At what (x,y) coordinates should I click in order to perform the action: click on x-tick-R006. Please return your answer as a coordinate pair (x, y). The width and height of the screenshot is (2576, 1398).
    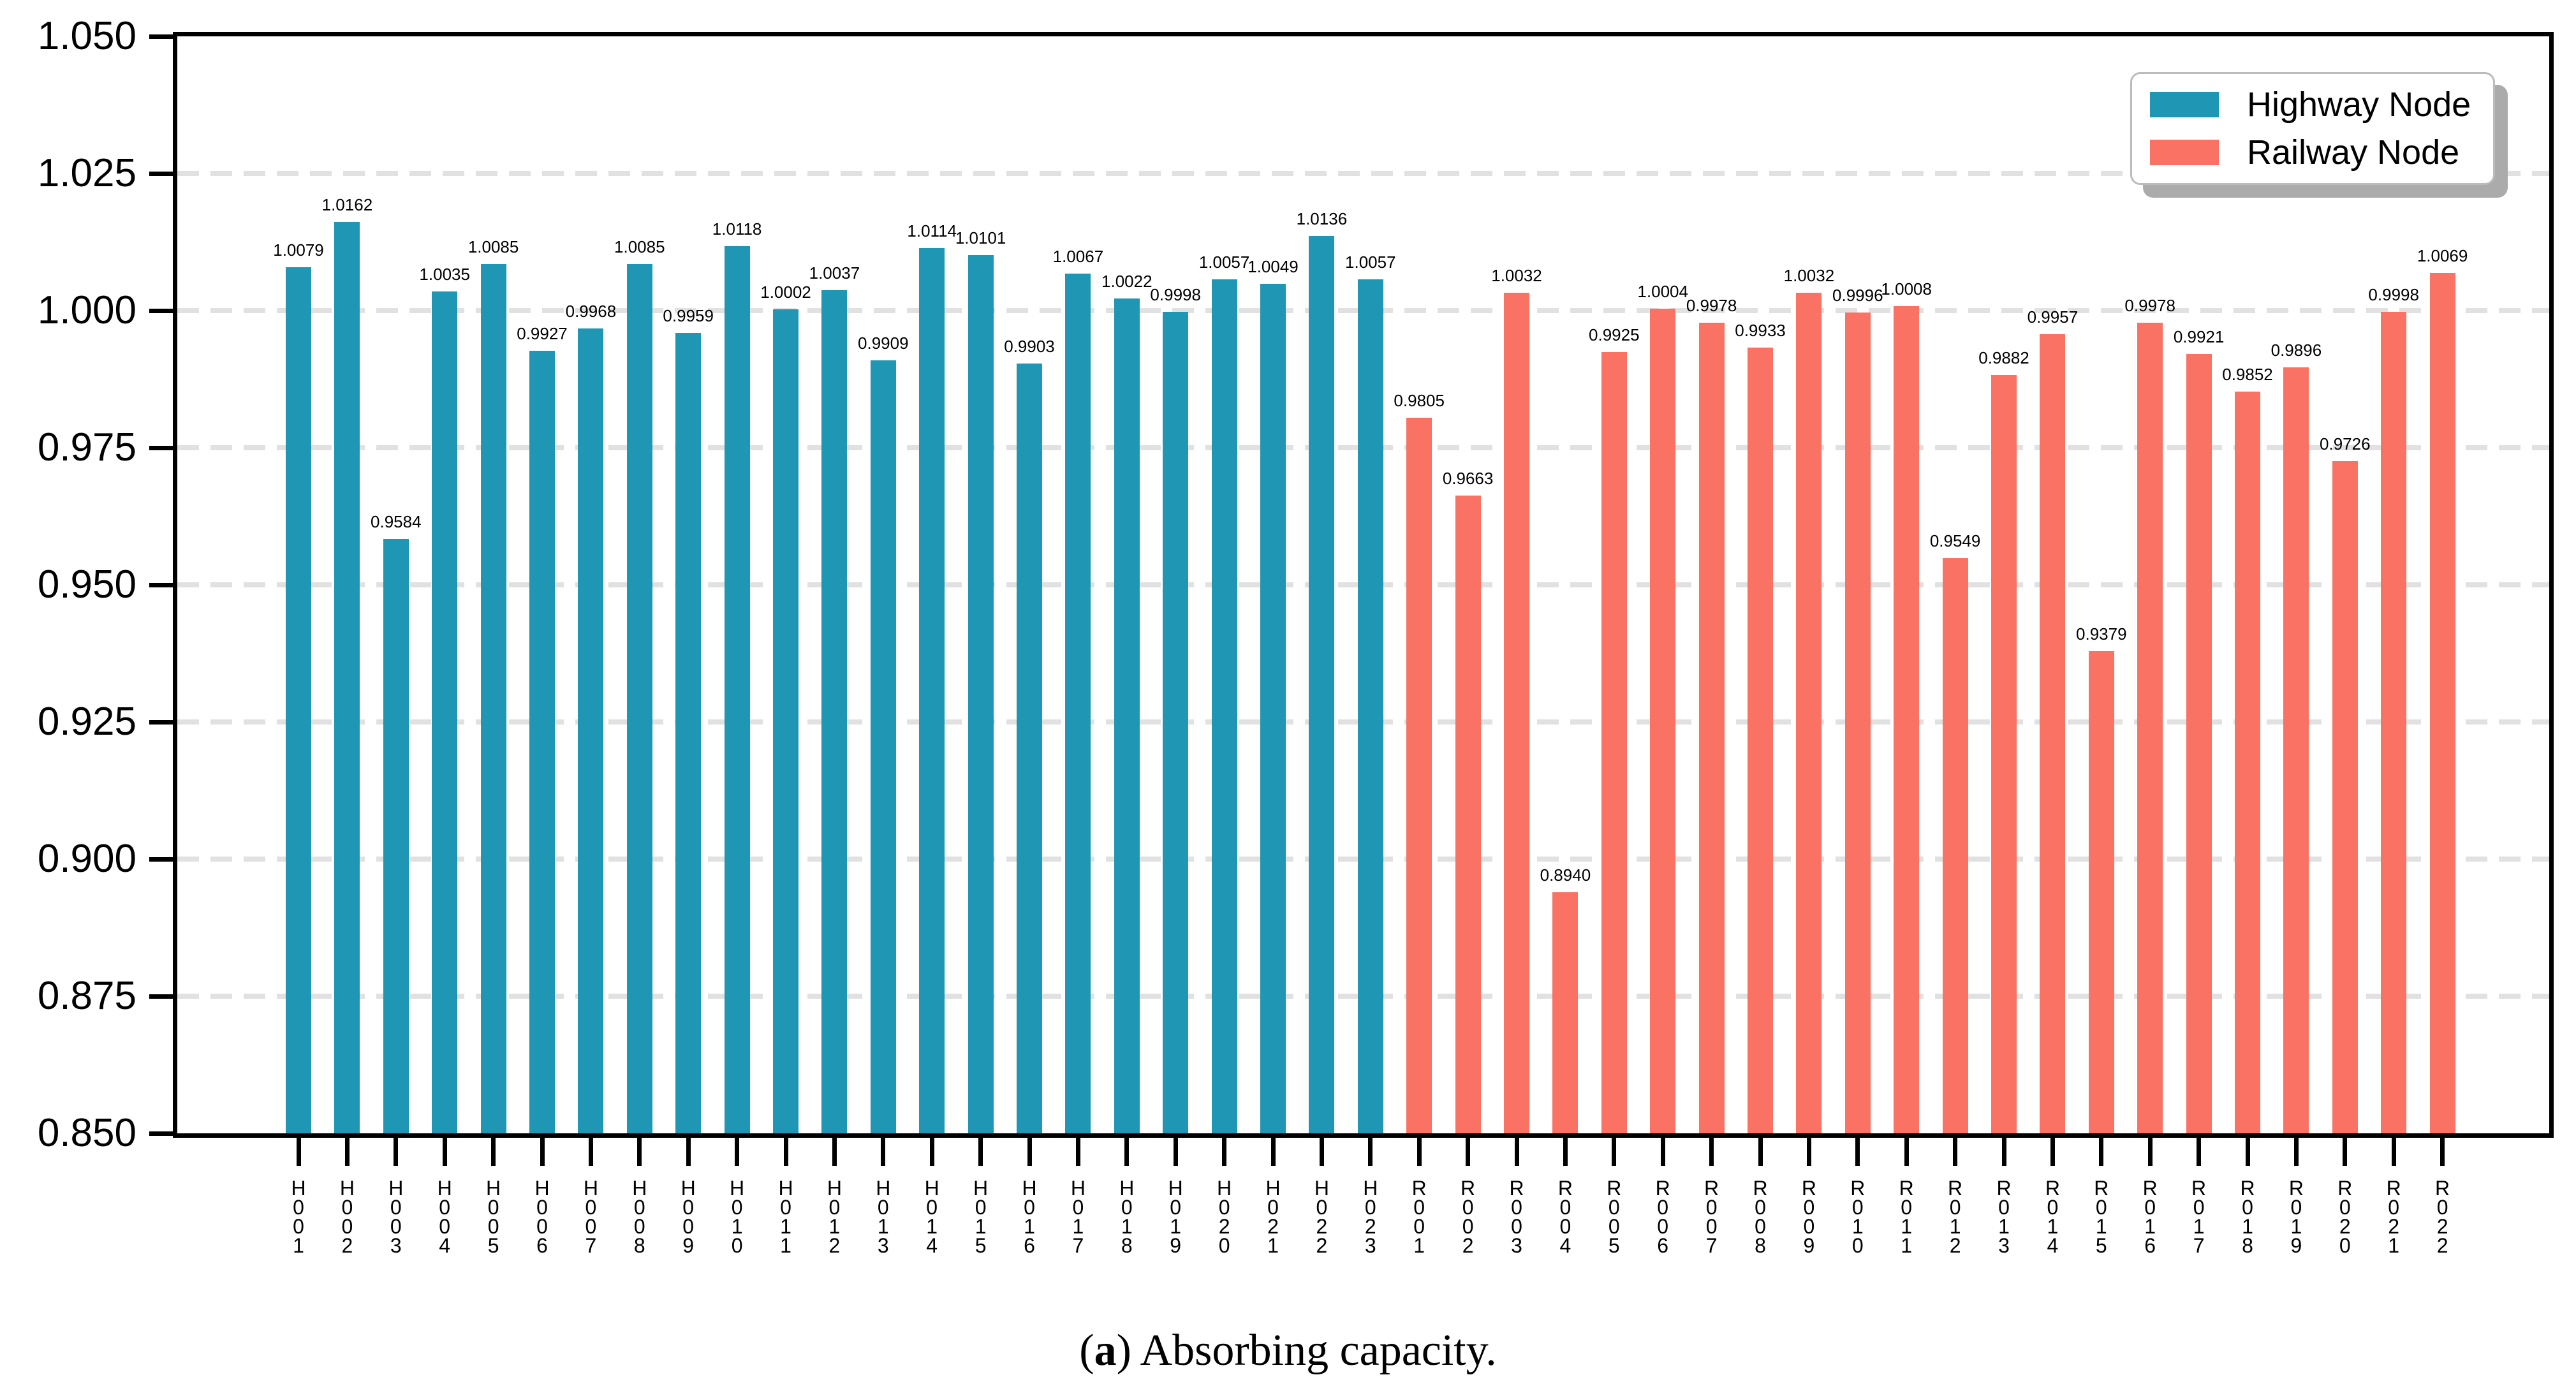
    Looking at the image, I should click on (1662, 1152).